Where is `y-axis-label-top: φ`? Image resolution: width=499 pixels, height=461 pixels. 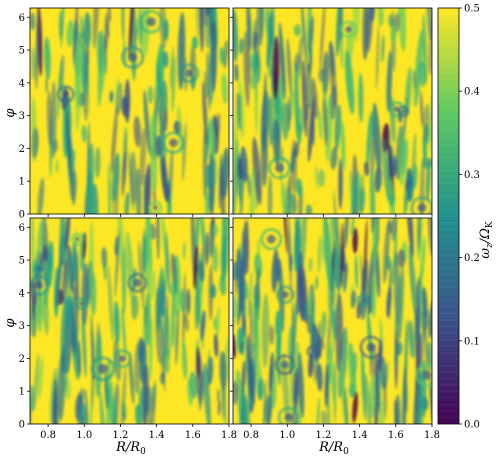 y-axis-label-top: φ is located at coordinates (10, 113).